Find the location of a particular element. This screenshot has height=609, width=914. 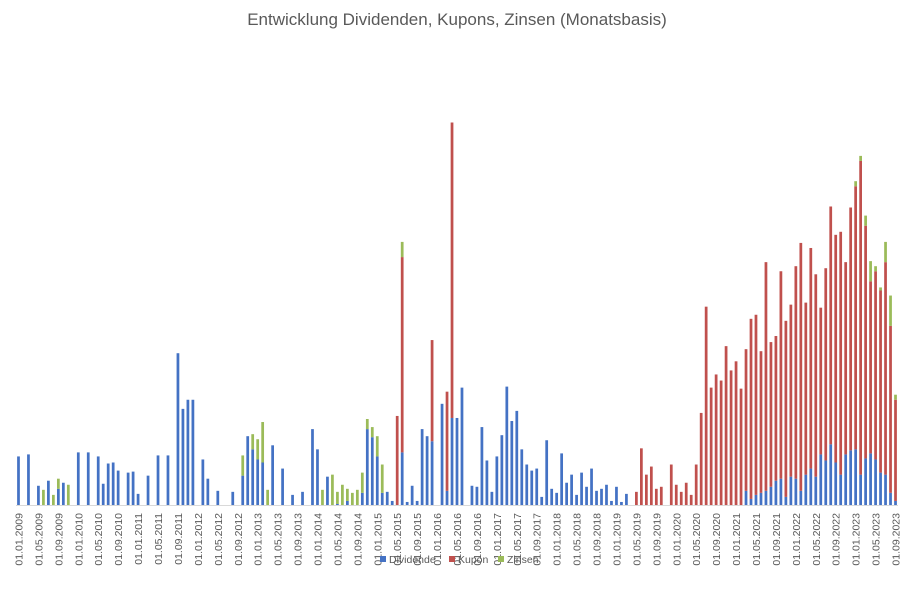

legend-label-dividende: Dividende is located at coordinates (412, 560).